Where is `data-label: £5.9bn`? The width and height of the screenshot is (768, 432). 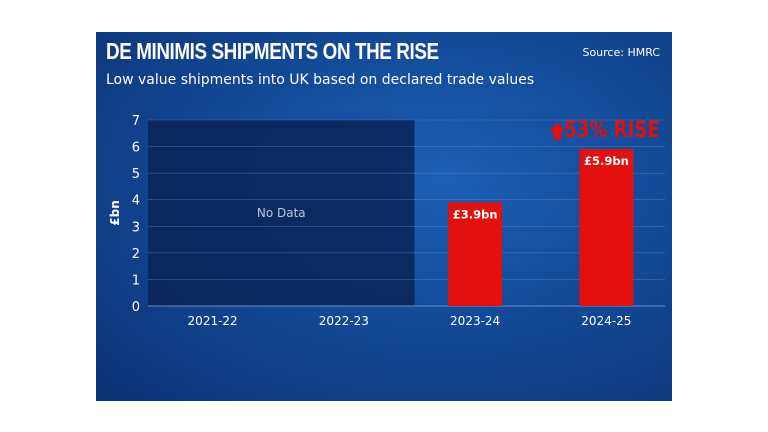 data-label: £5.9bn is located at coordinates (606, 161).